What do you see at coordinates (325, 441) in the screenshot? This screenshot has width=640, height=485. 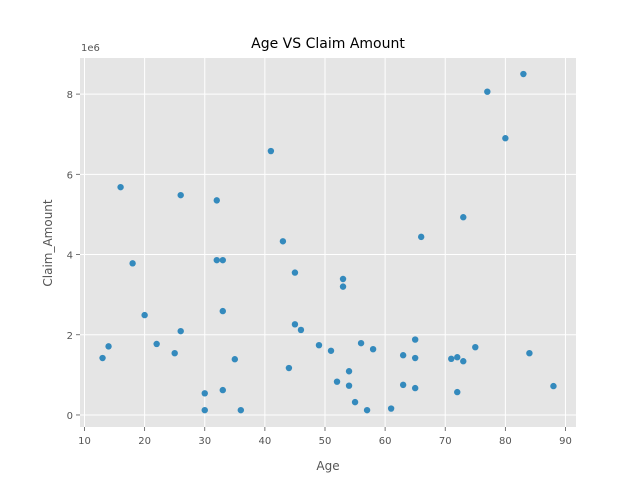 I see `x-tick-label: 50` at bounding box center [325, 441].